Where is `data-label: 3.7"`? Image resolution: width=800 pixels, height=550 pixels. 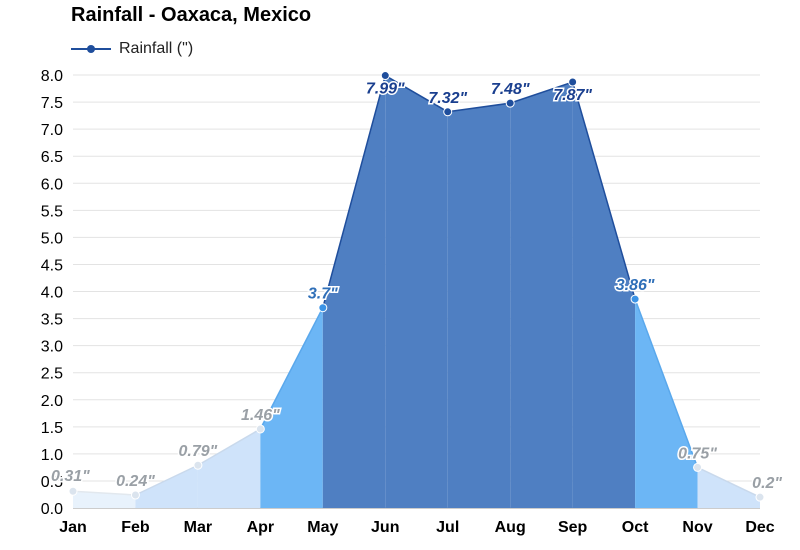 data-label: 3.7" is located at coordinates (323, 294).